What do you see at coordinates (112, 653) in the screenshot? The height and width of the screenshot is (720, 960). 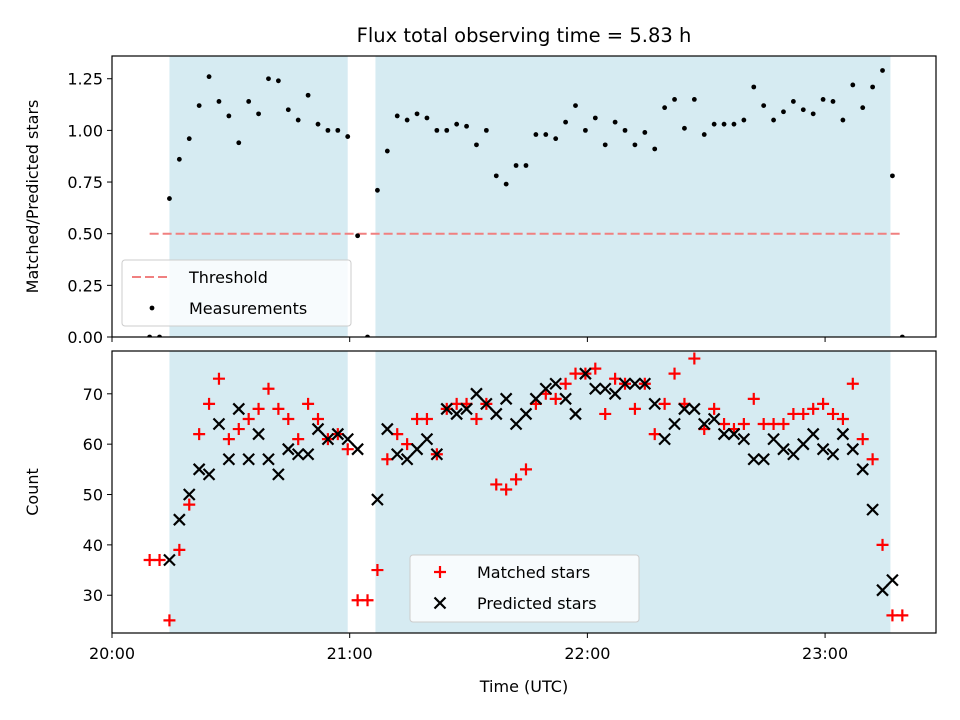 I see `x-tick-label: 20:00` at bounding box center [112, 653].